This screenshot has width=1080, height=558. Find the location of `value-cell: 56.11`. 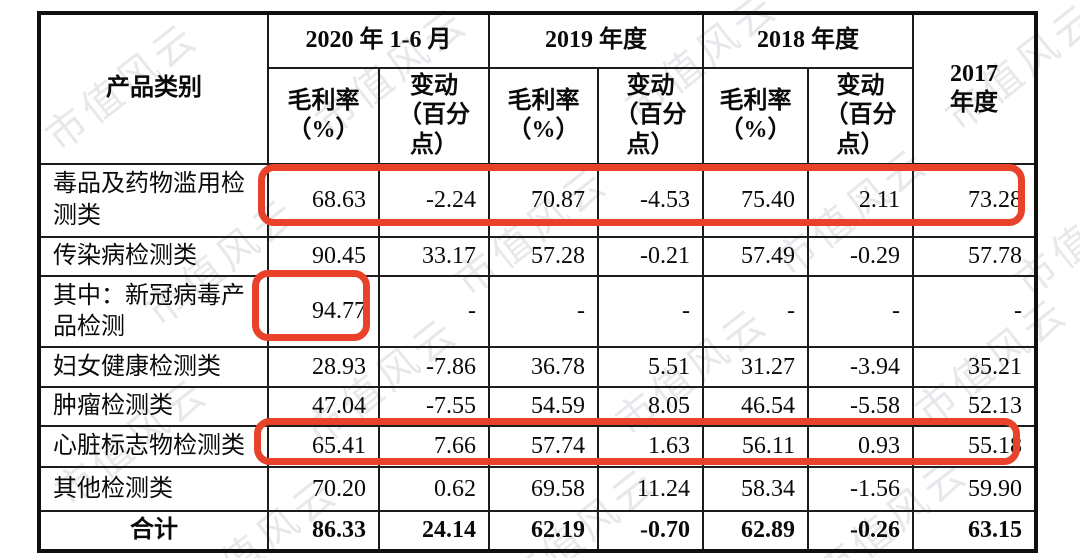

value-cell: 56.11 is located at coordinates (755, 447).